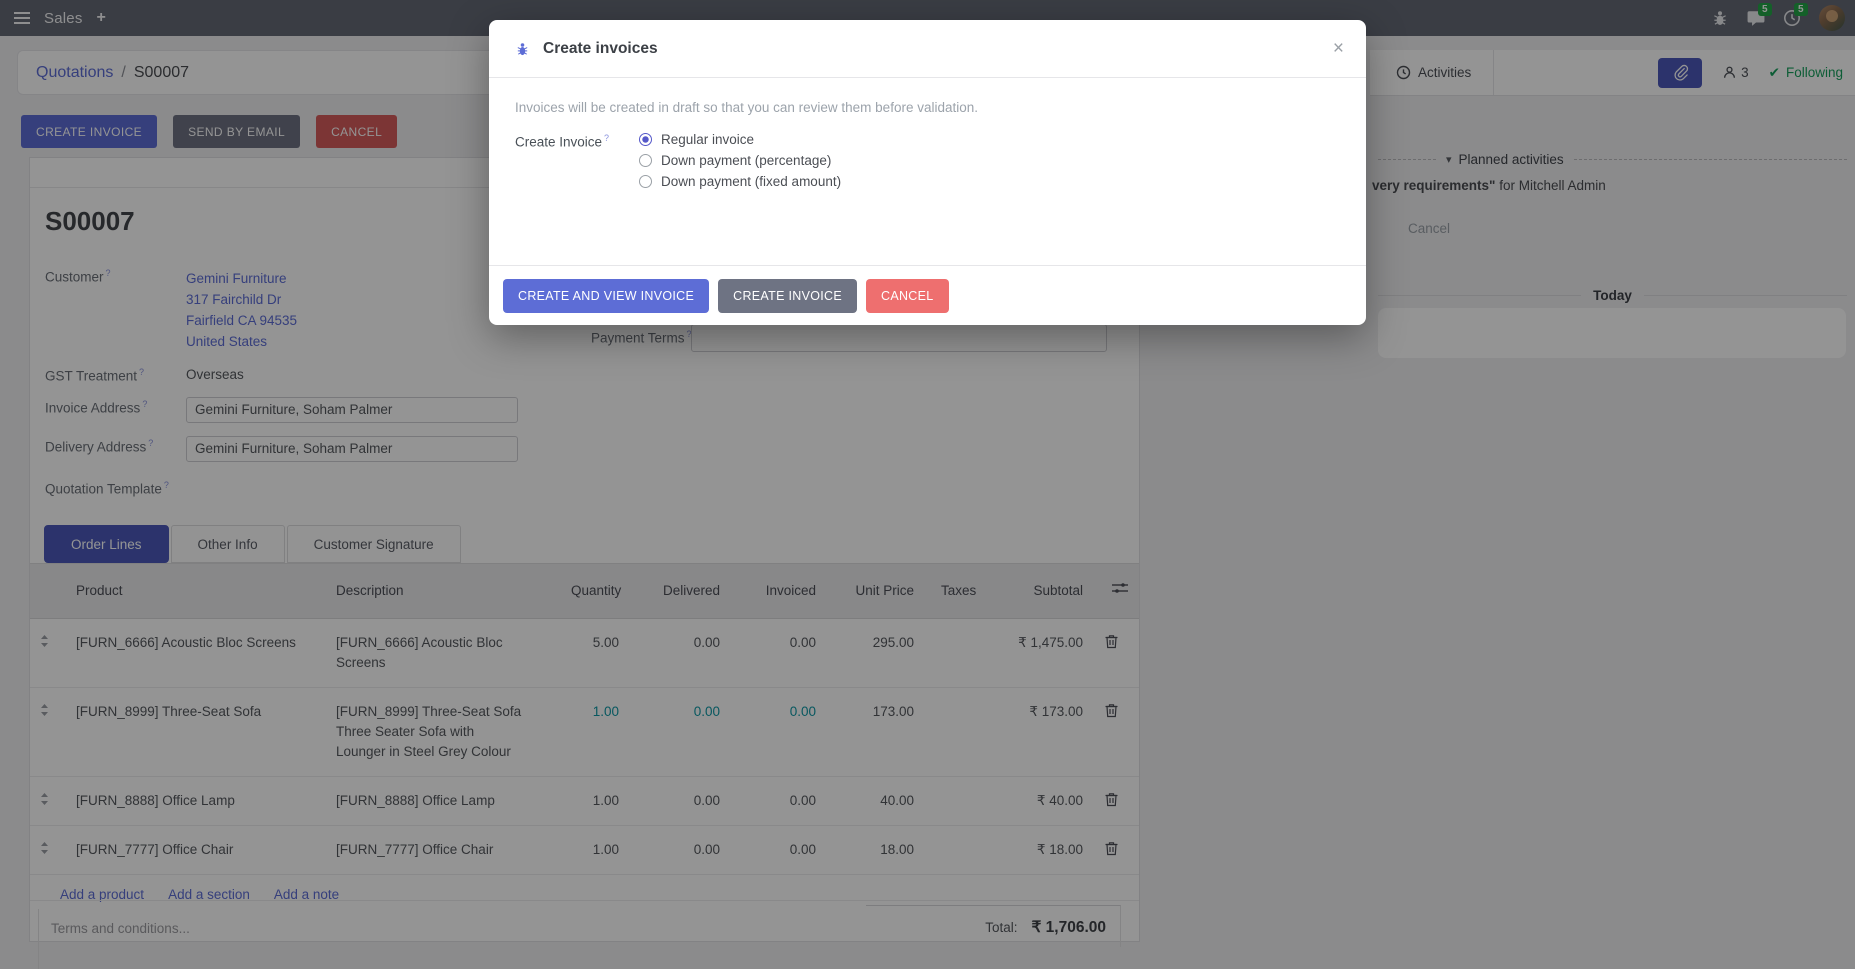  Describe the element at coordinates (75, 72) in the screenshot. I see `breadcrumb-quotations-link: Quotations` at that location.